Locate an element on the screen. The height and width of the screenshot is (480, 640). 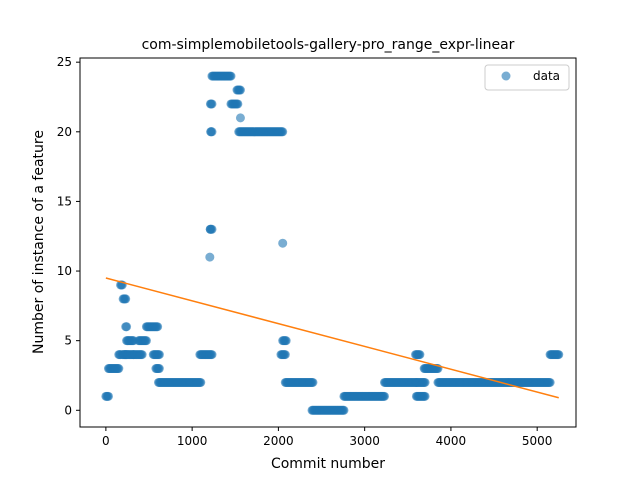
y-axis-label: Number of instance of a feature is located at coordinates (39, 242).